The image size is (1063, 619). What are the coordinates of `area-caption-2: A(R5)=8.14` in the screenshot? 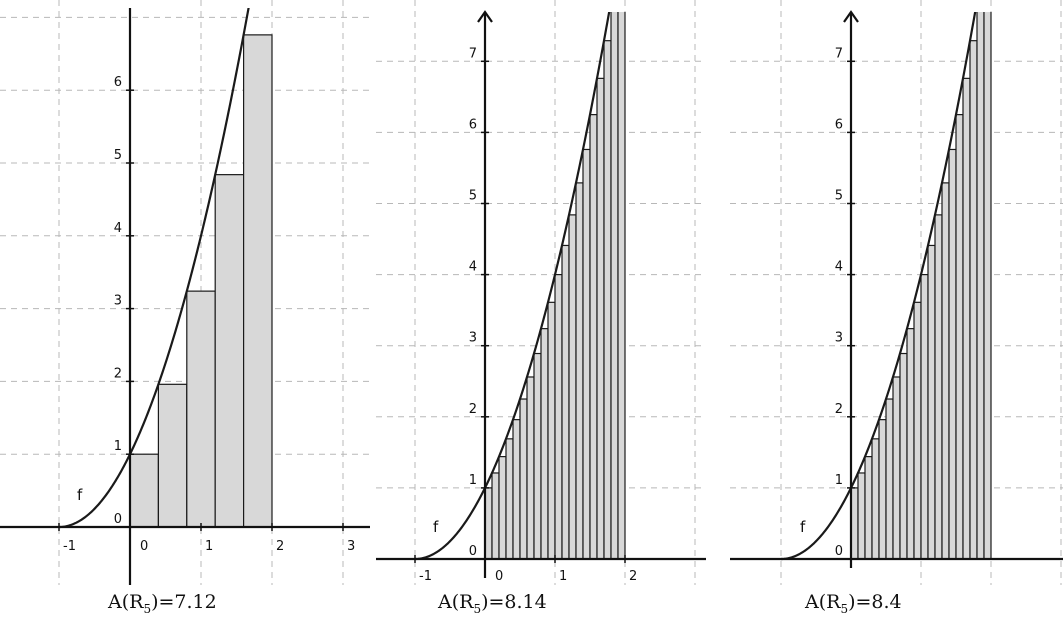 It's located at (492, 603).